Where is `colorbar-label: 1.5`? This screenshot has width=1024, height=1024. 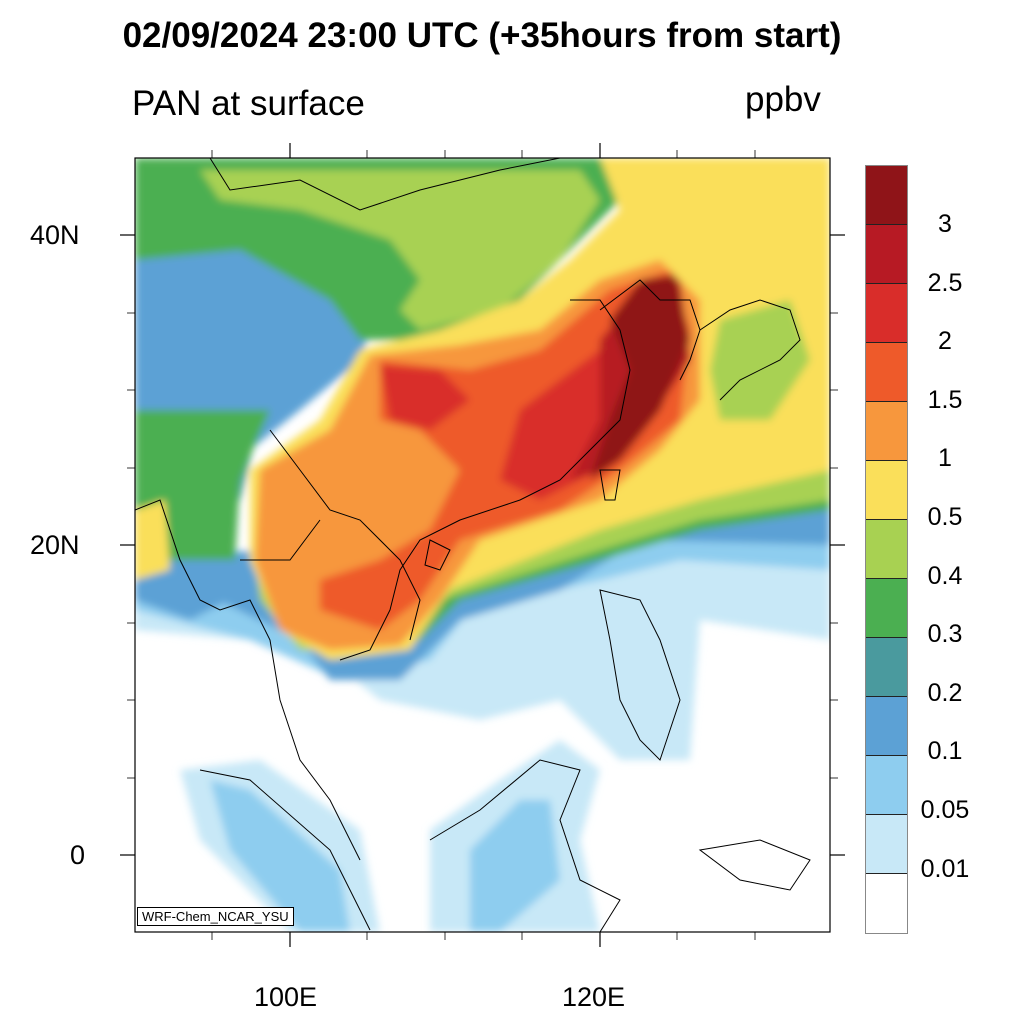
colorbar-label: 1.5 is located at coordinates (945, 399).